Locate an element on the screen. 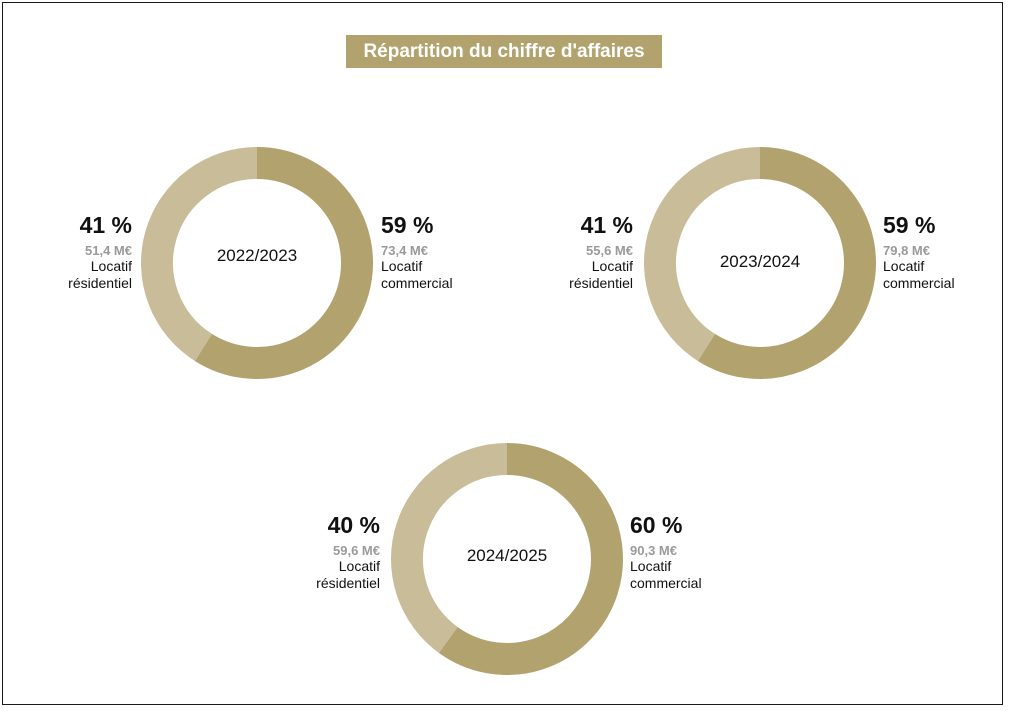  commercial-label-group: 60 % 90,3 M€ Locatif commercial is located at coordinates (695, 552).